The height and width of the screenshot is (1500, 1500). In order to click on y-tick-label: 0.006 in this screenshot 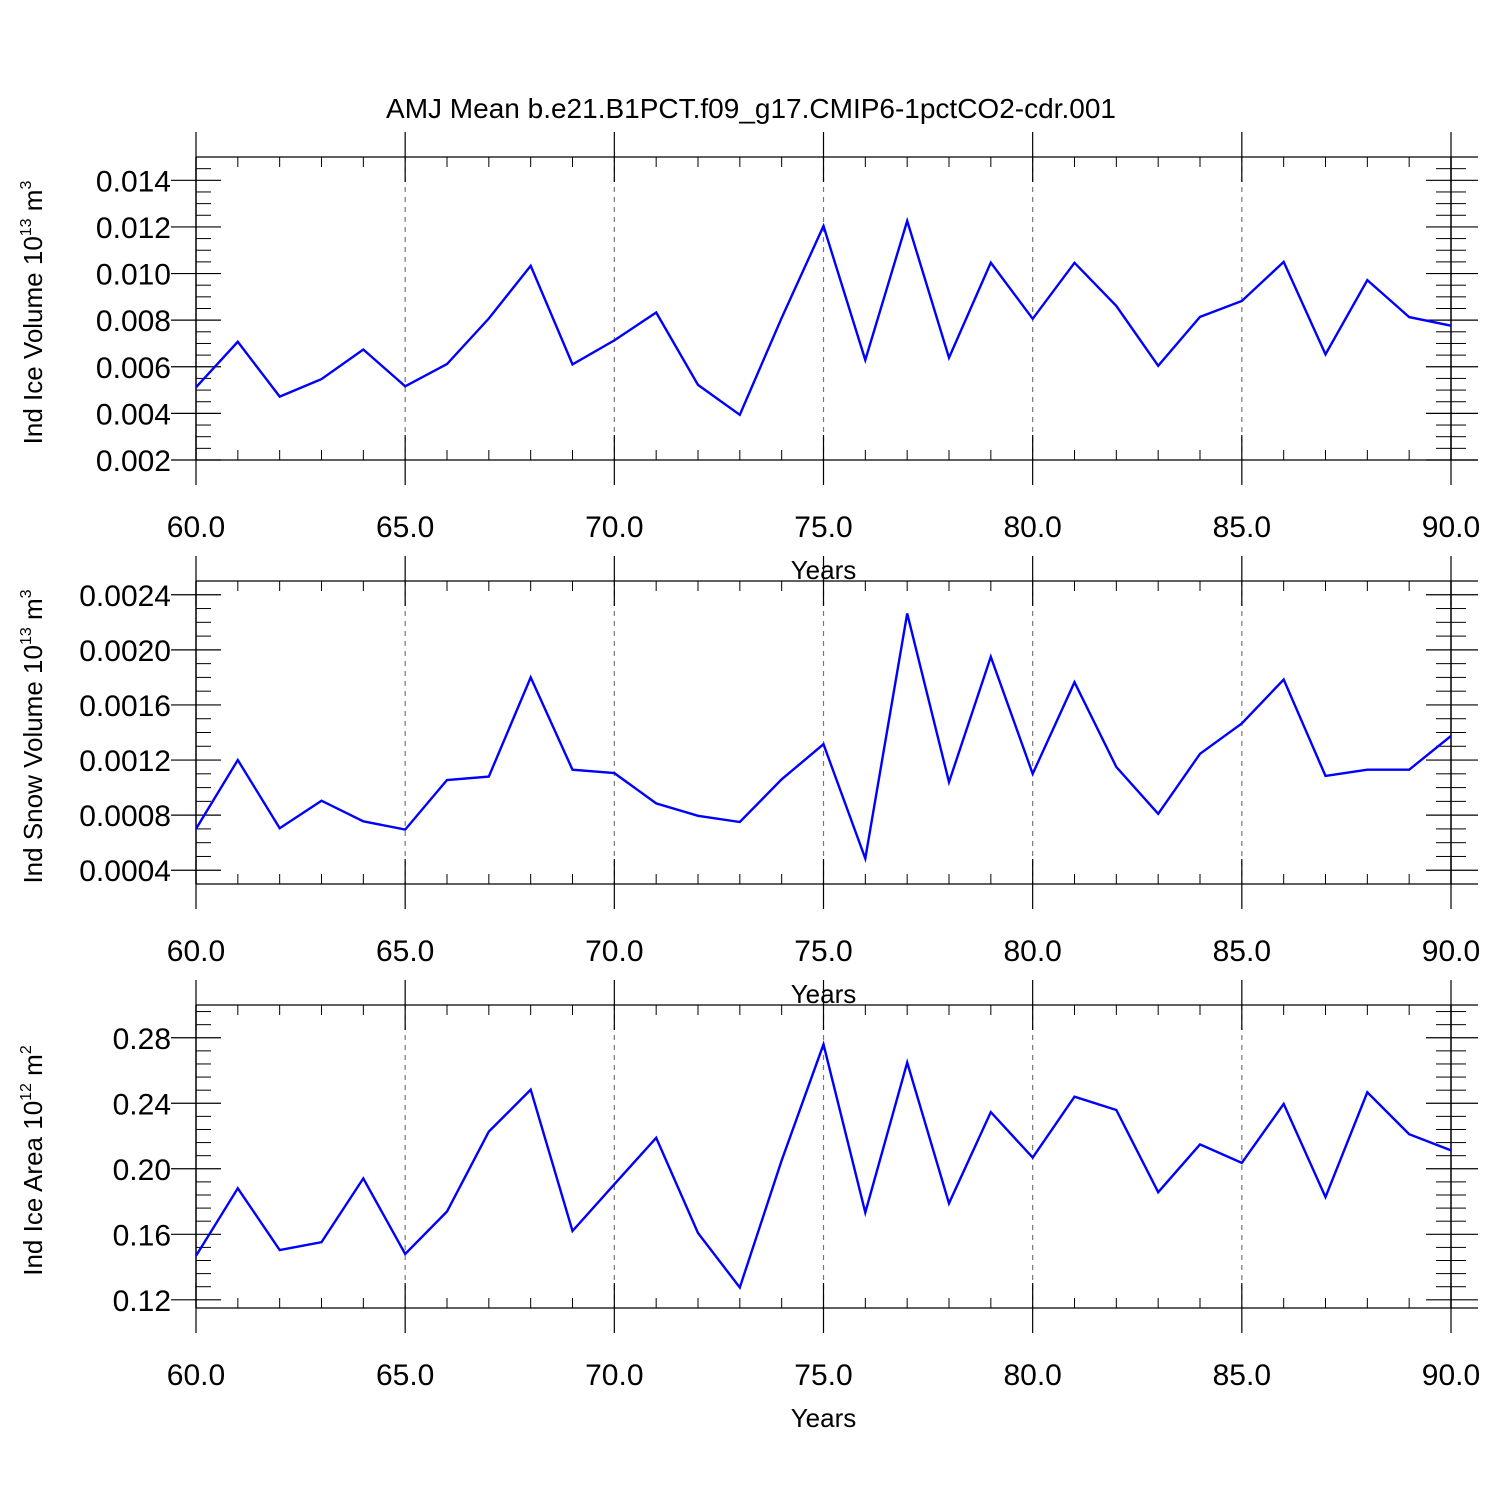, I will do `click(133, 368)`.